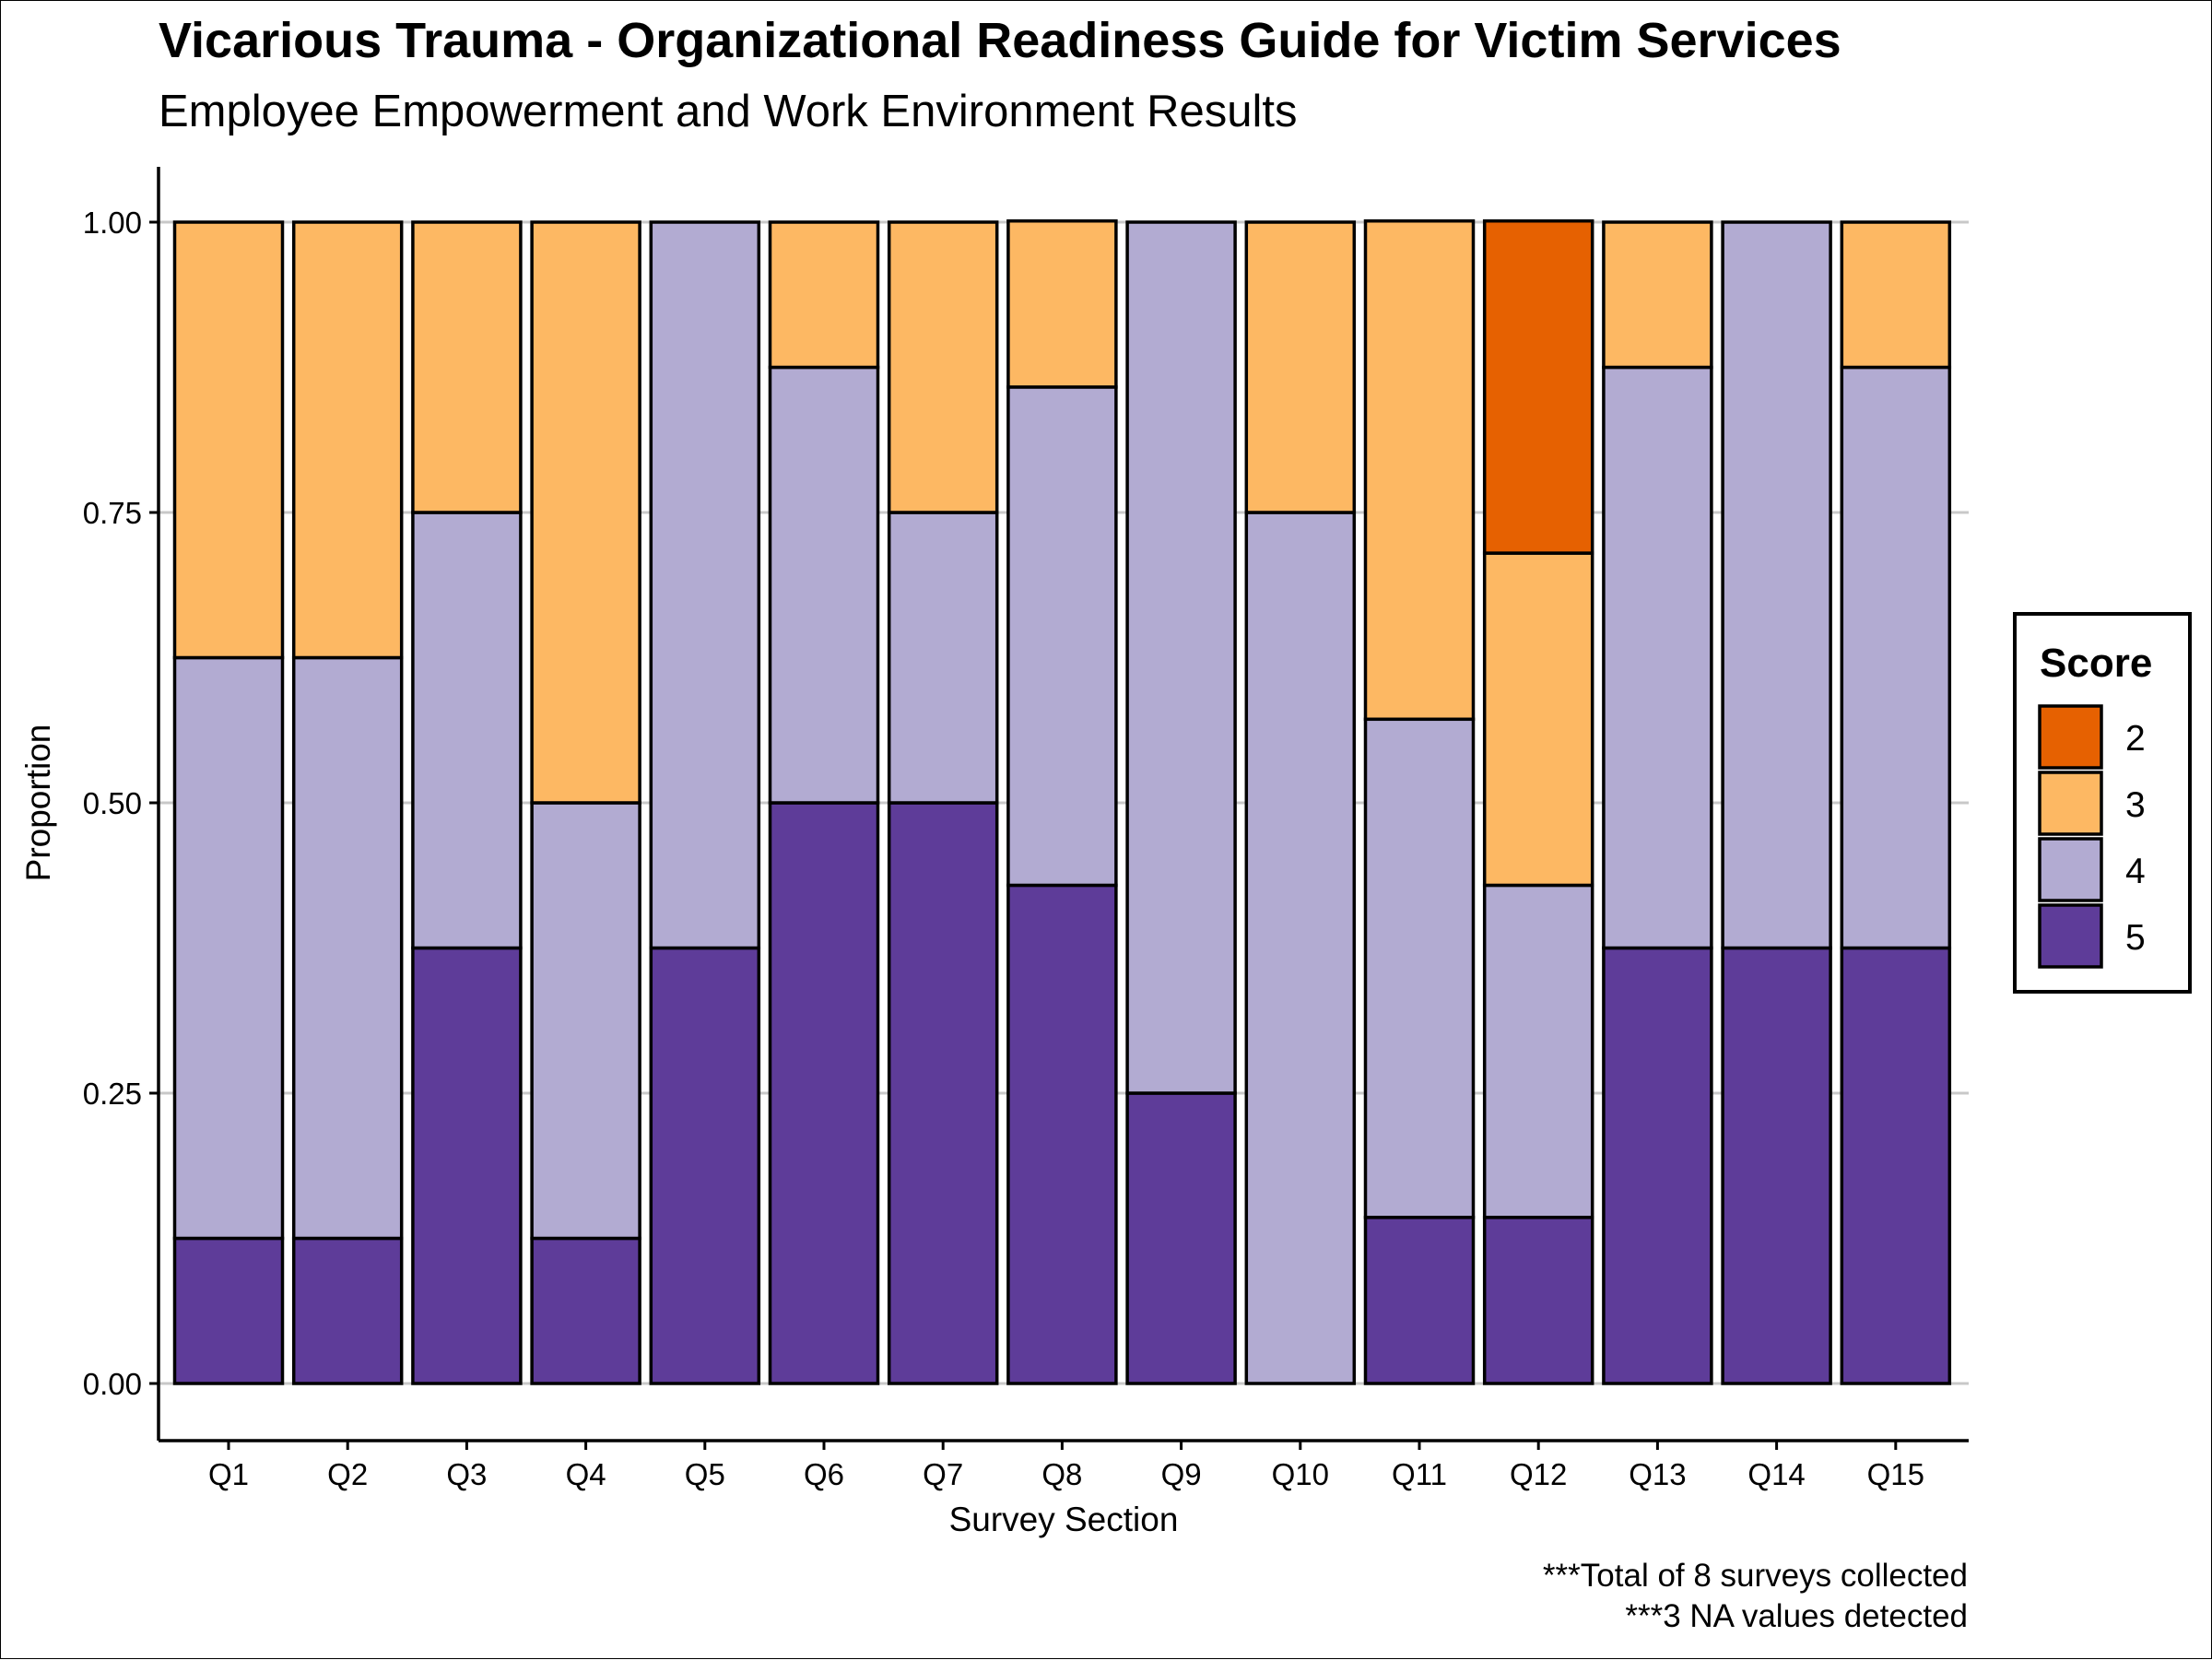  Describe the element at coordinates (2135, 739) in the screenshot. I see `legend-label-score-2: 2` at that location.